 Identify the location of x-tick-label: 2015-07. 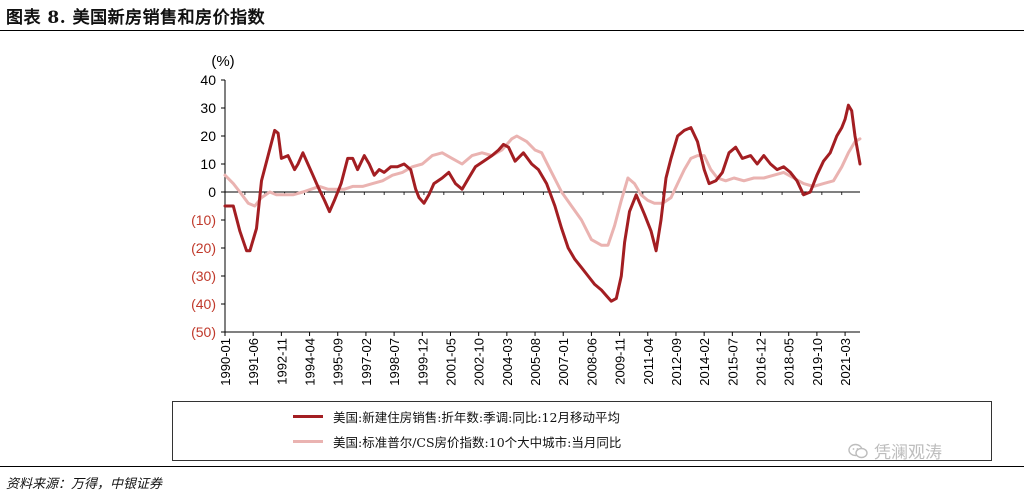
(732, 362).